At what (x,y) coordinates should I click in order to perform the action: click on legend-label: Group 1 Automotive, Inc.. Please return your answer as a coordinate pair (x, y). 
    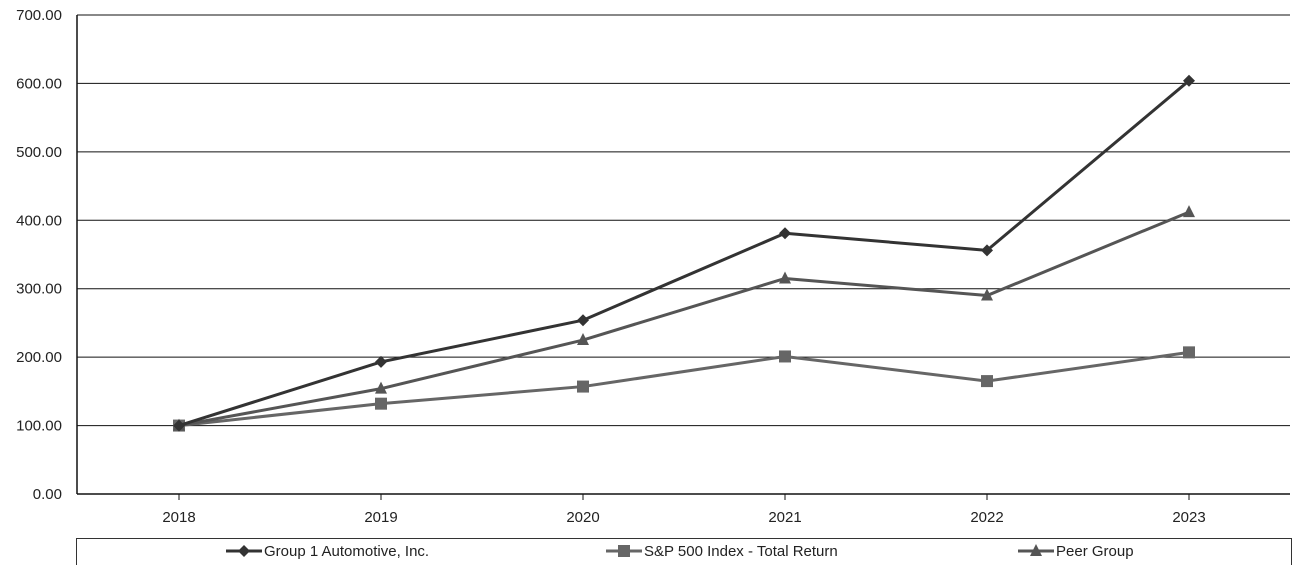
    Looking at the image, I should click on (346, 551).